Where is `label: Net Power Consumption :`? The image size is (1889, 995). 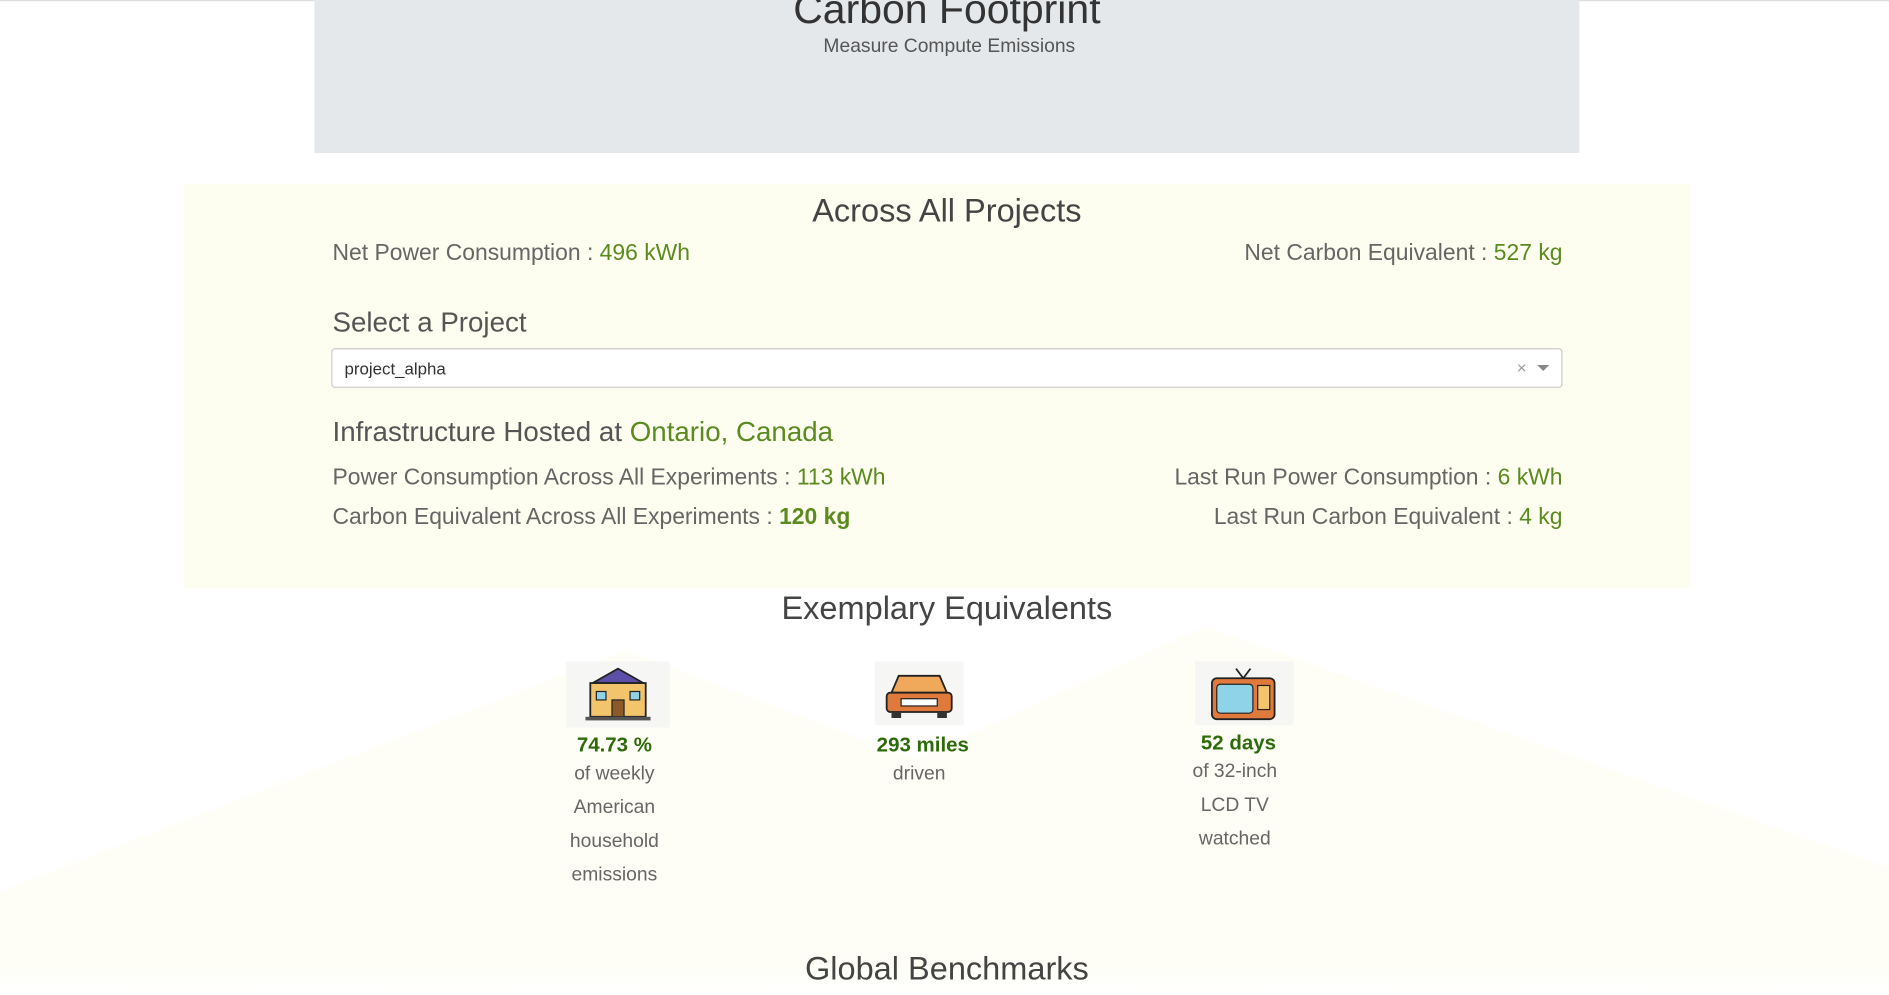
label: Net Power Consumption : is located at coordinates (463, 253).